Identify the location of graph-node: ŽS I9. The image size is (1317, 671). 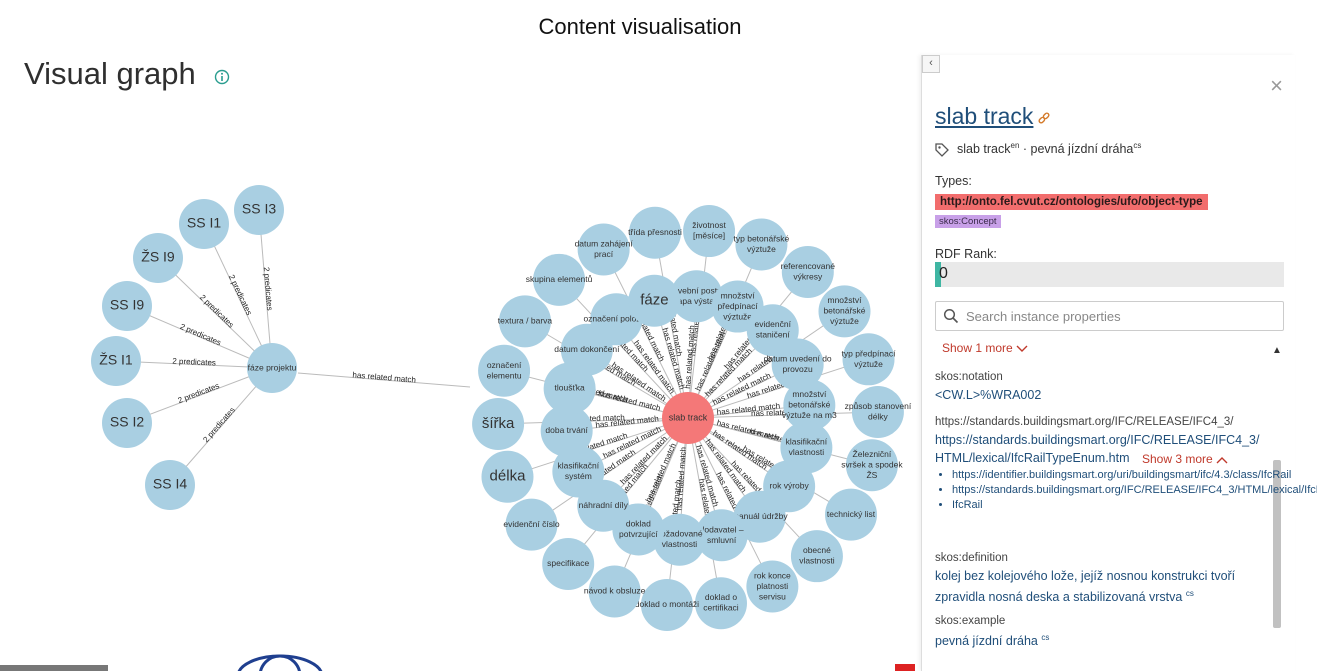
(158, 258).